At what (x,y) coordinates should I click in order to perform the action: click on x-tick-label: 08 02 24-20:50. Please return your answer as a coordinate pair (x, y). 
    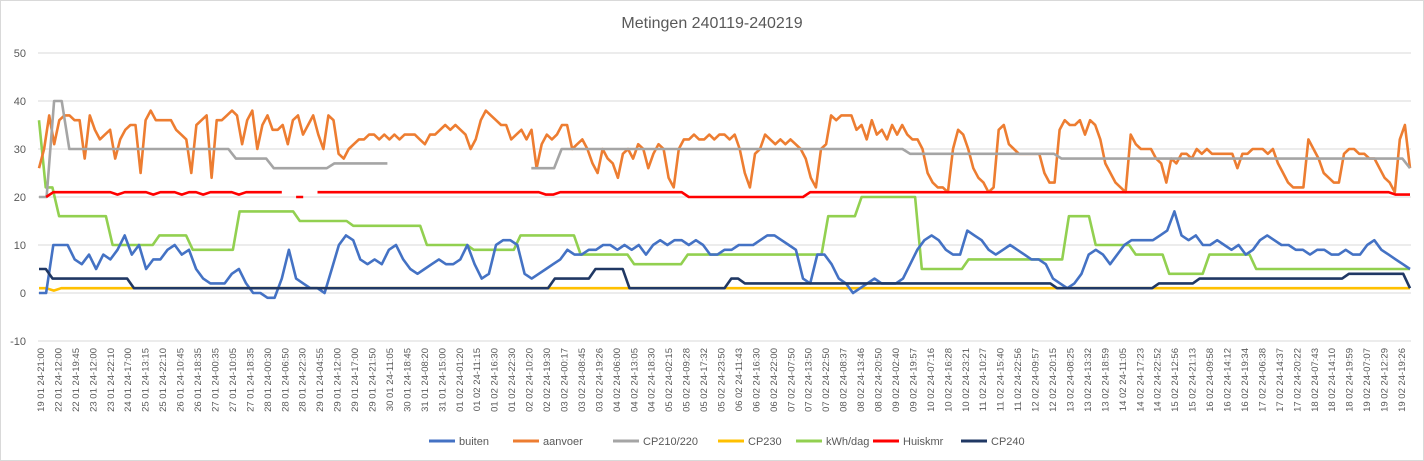
    Looking at the image, I should click on (879, 380).